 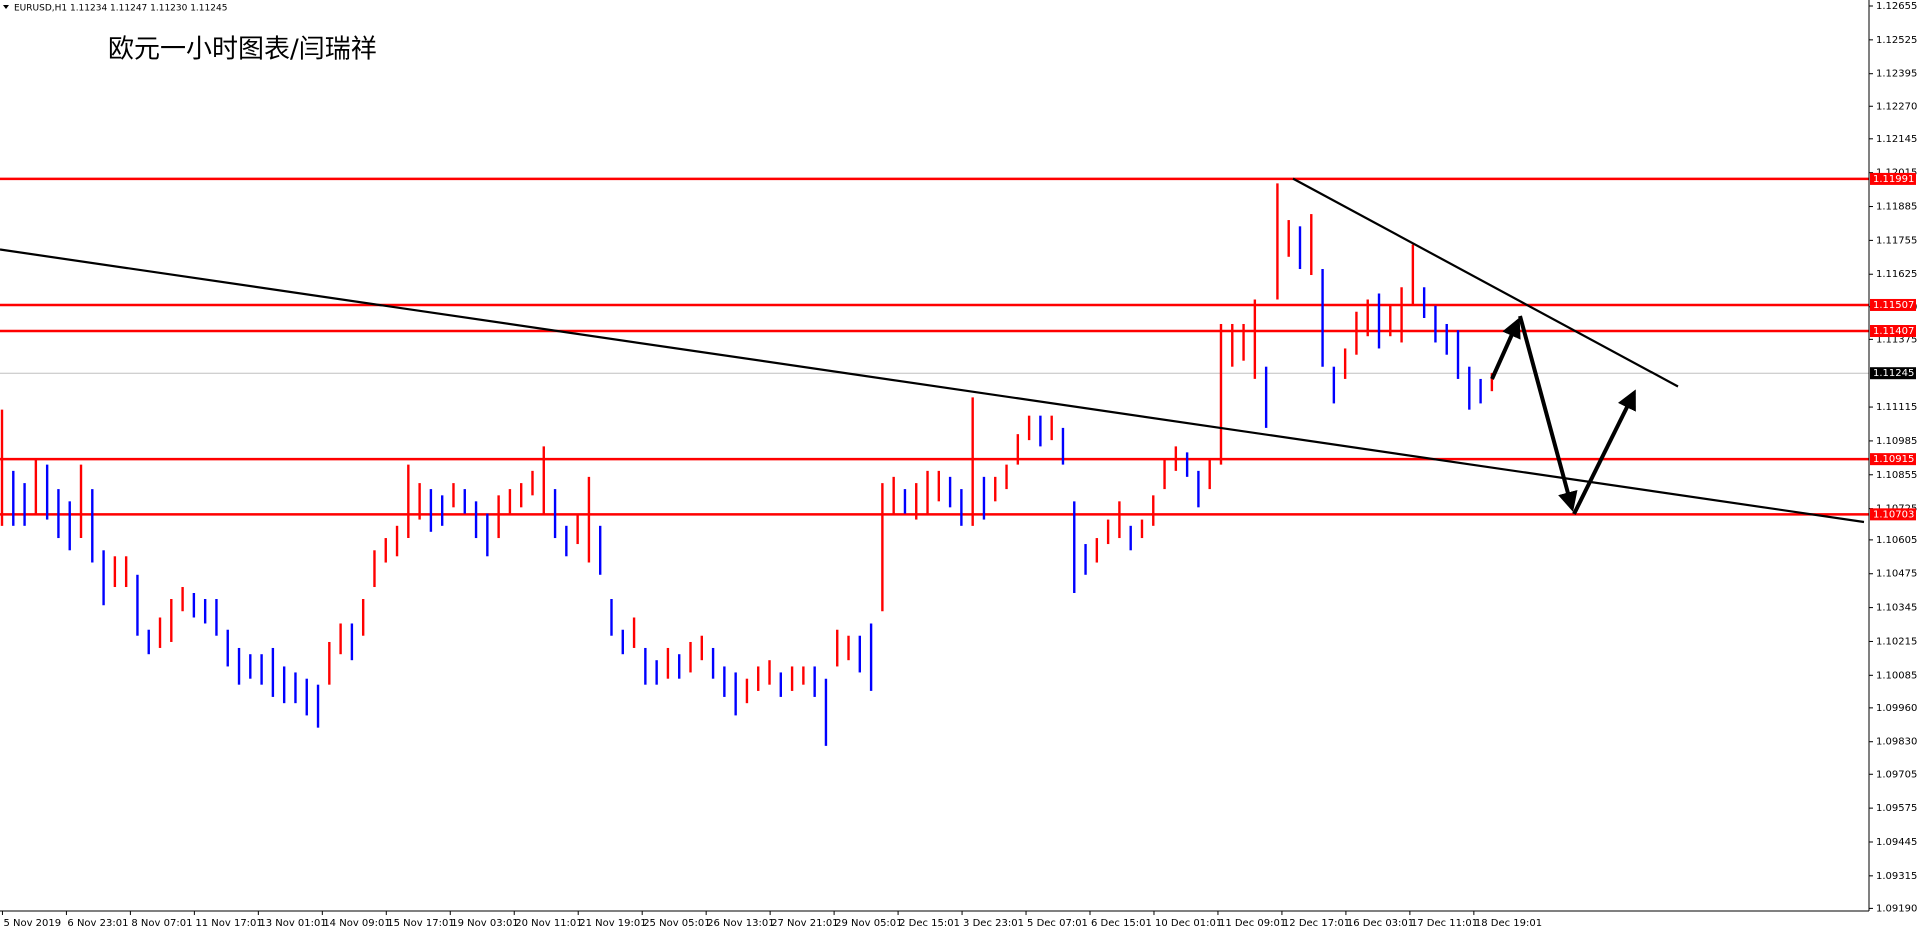 What do you see at coordinates (548, 923) in the screenshot?
I see `x-tick-label: 20 Nov 11:01` at bounding box center [548, 923].